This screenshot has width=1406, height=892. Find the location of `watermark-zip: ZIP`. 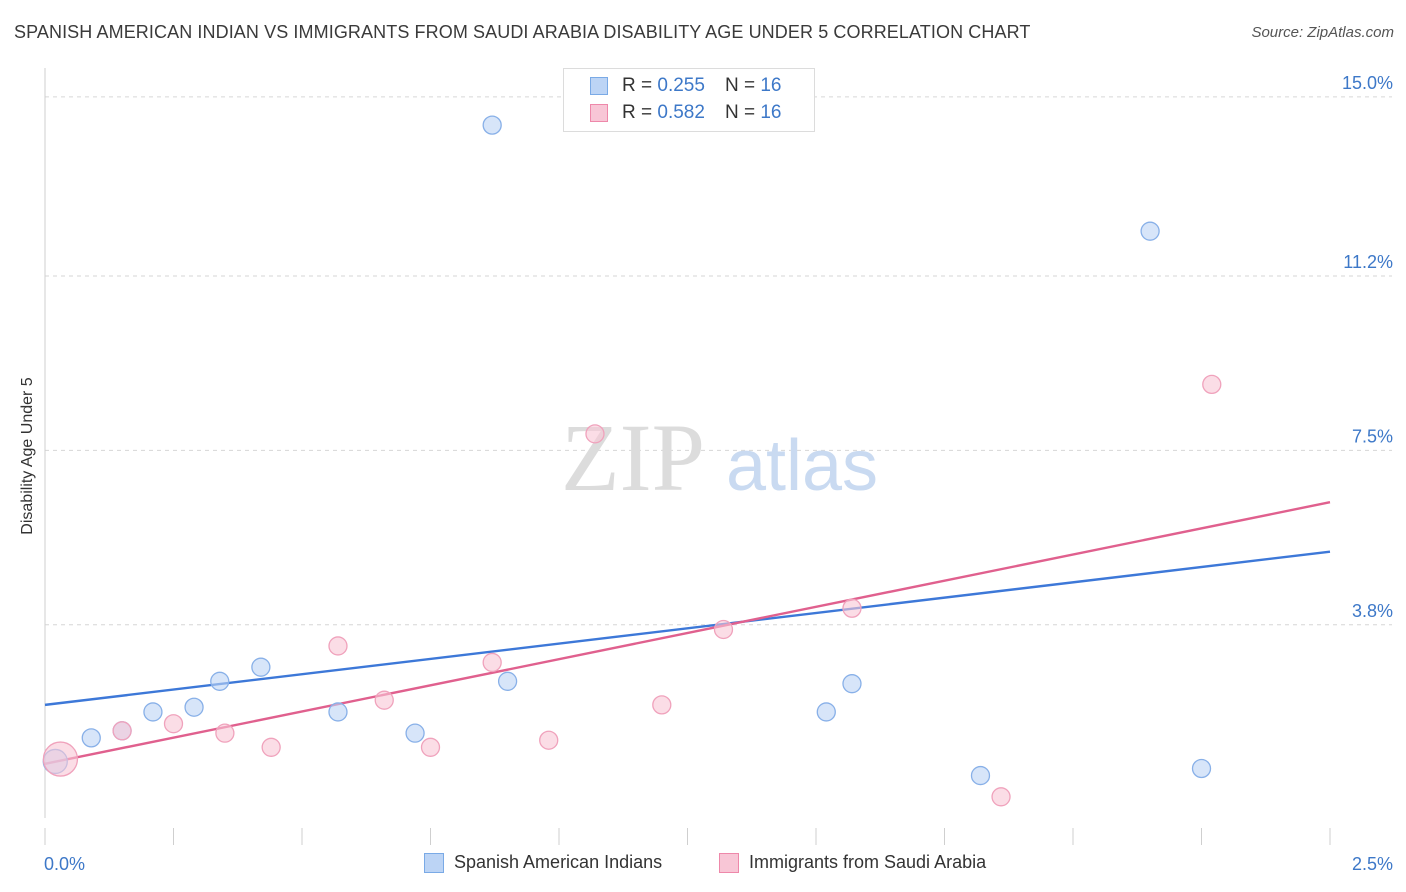

watermark-zip: ZIP is located at coordinates (633, 457).